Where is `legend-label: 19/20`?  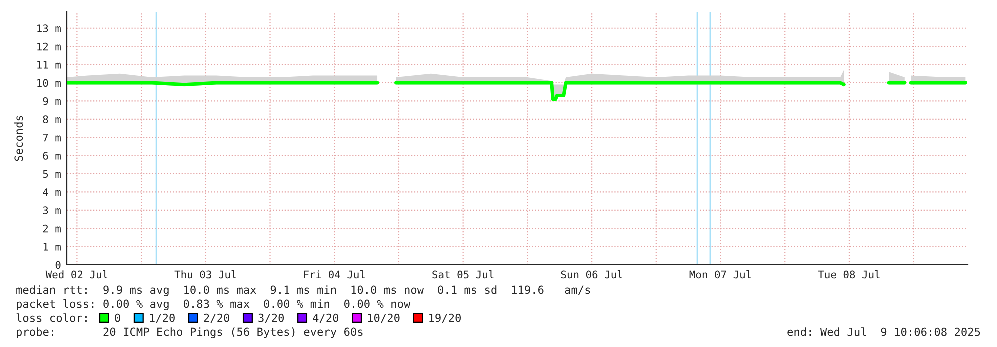 legend-label: 19/20 is located at coordinates (445, 319).